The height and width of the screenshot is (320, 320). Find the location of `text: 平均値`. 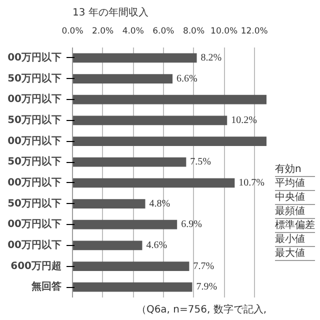

text: 平均値 is located at coordinates (295, 184).